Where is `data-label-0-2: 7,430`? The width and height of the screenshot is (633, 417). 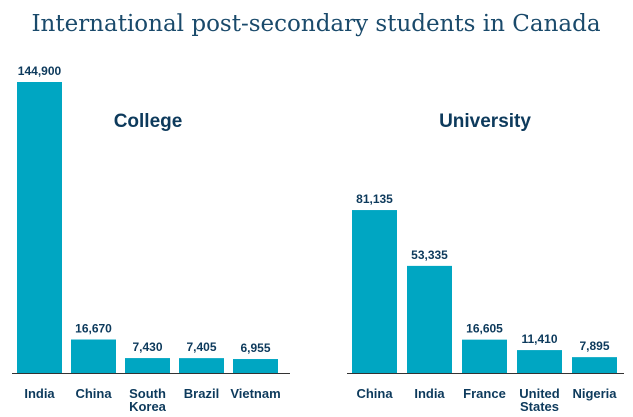
data-label-0-2: 7,430 is located at coordinates (147, 347).